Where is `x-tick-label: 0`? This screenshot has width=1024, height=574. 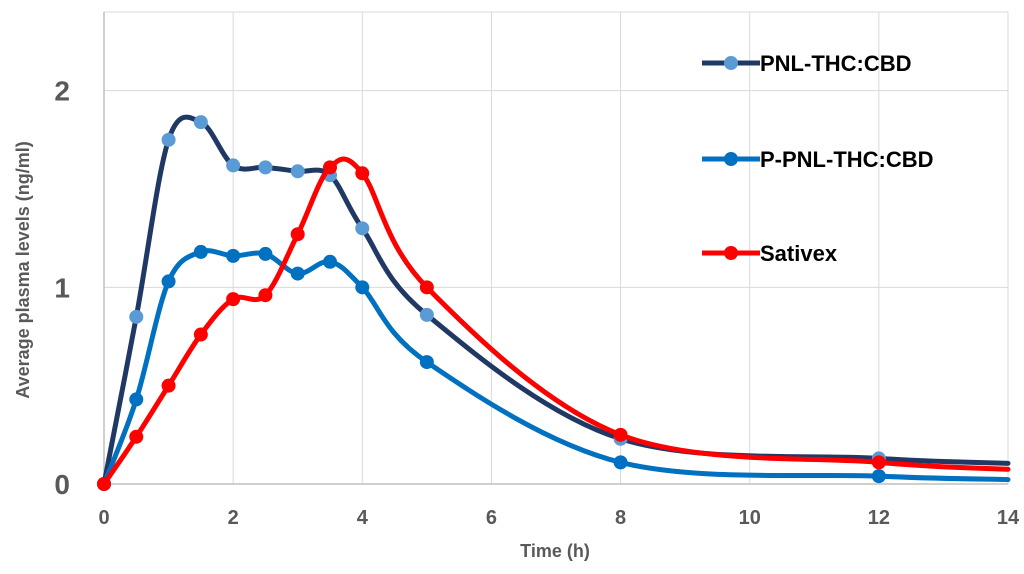
x-tick-label: 0 is located at coordinates (103, 518).